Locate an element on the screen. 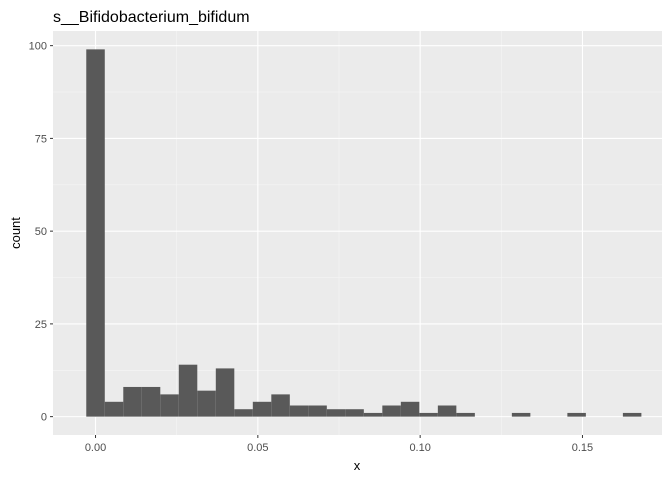  x-tick-label: 0.15 is located at coordinates (582, 448).